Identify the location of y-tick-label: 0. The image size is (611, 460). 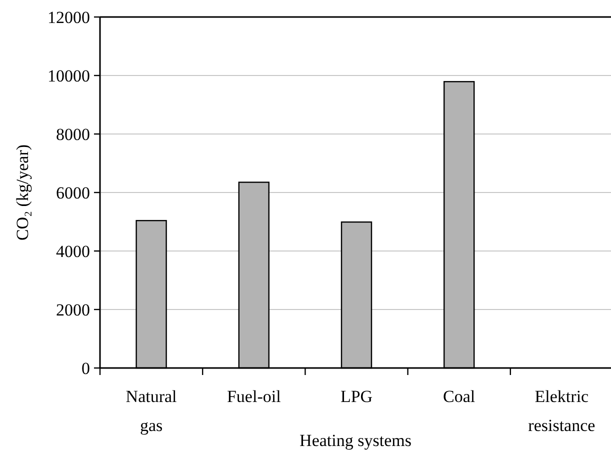
(86, 368).